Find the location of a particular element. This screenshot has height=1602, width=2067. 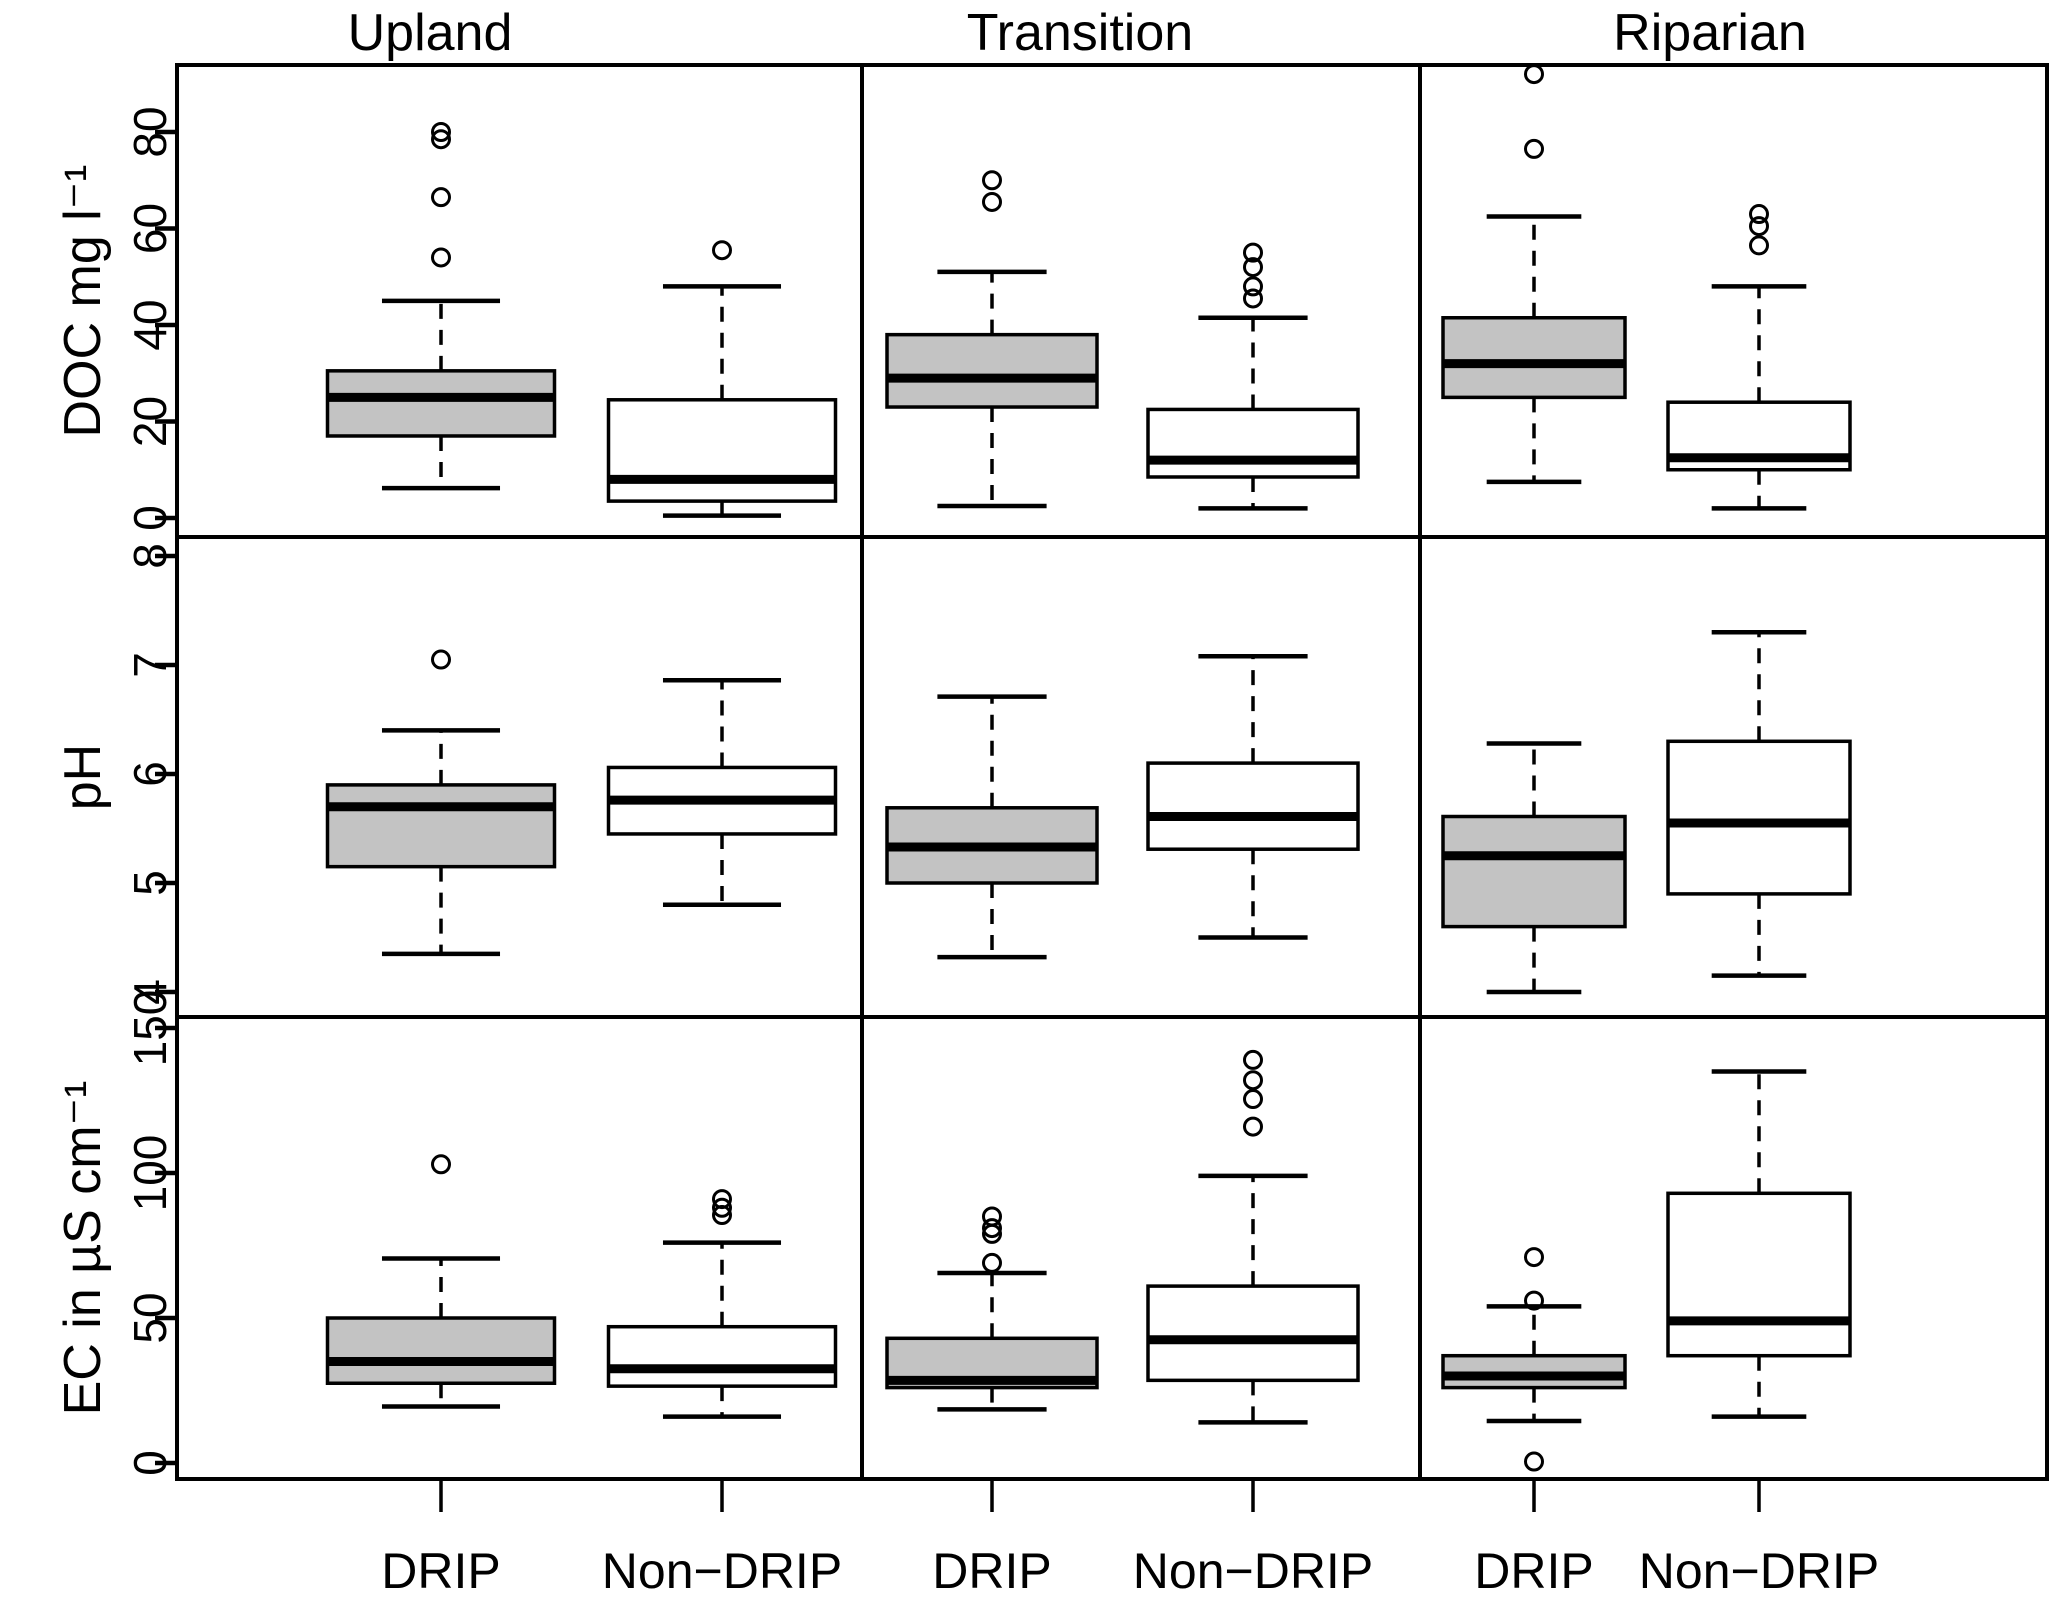

y-tick-label: 50 is located at coordinates (150, 1317).